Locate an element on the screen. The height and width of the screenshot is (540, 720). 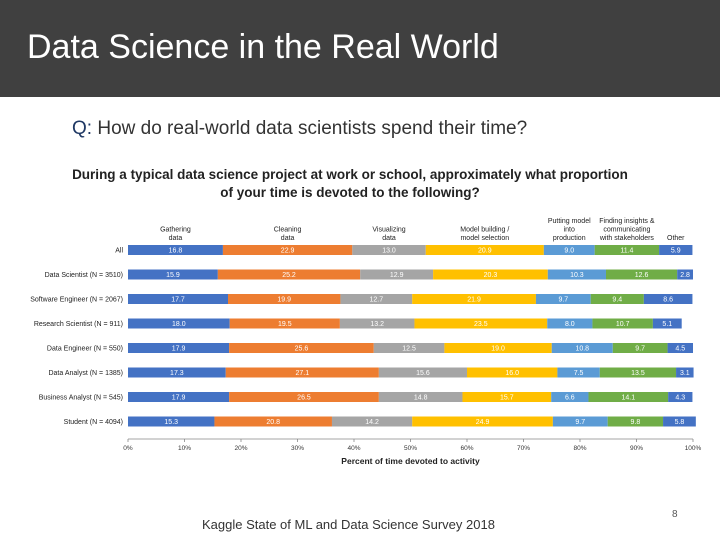
data-label: 4.3 is located at coordinates (680, 398).